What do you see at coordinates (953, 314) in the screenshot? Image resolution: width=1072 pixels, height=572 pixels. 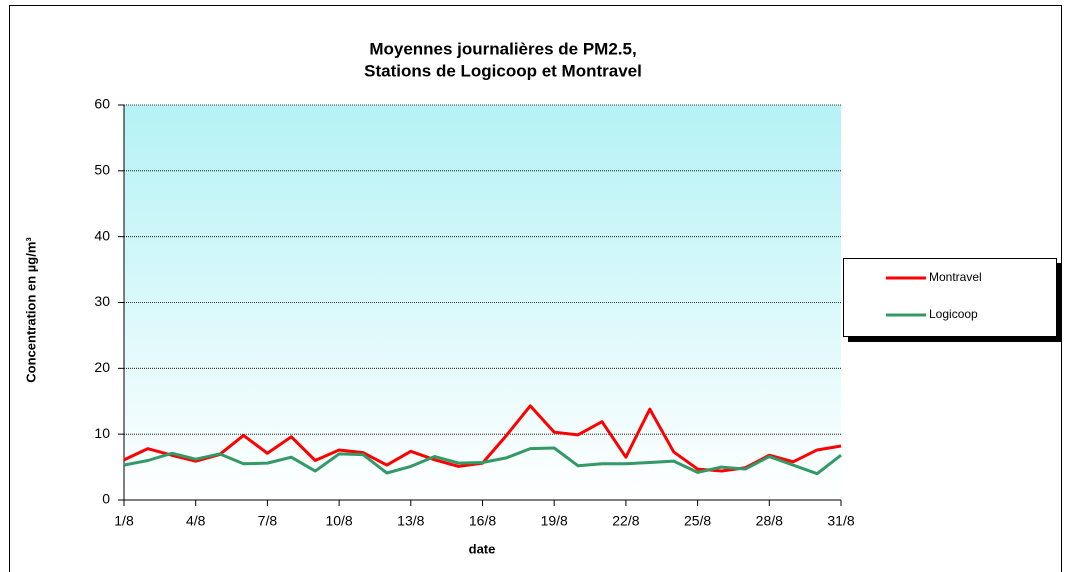 I see `legend-label: Logicoop` at bounding box center [953, 314].